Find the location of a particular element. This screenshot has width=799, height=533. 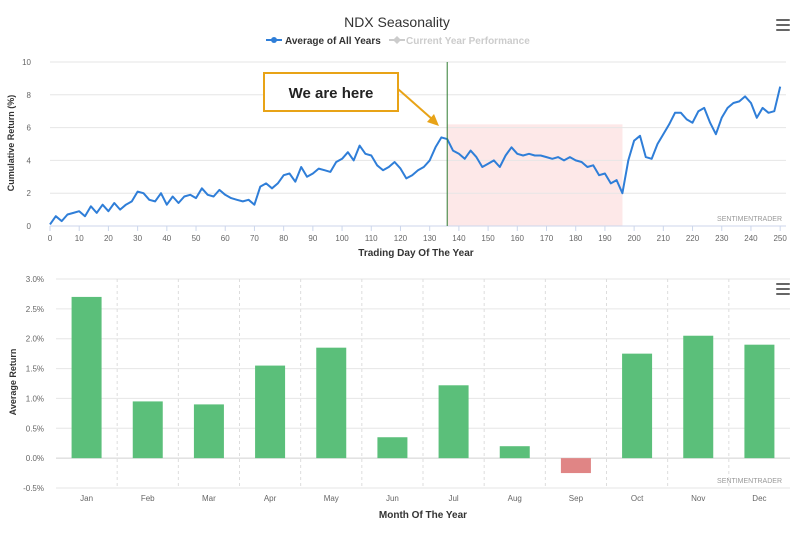

top-x-tick-label: 200 is located at coordinates (634, 238).